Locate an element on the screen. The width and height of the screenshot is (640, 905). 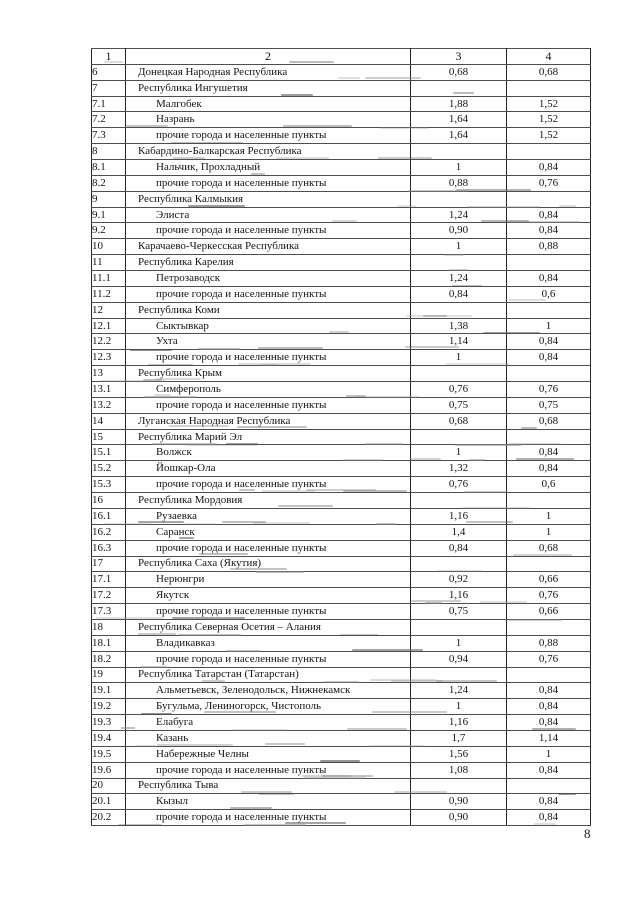
row-number-cell: 8 is located at coordinates (108, 152).